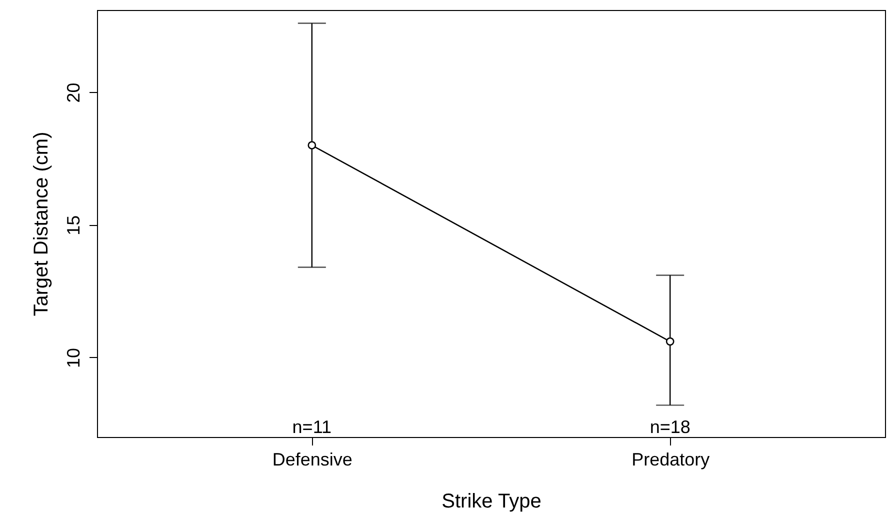 Image resolution: width=887 pixels, height=531 pixels. I want to click on x-axis-title: Strike Type, so click(492, 501).